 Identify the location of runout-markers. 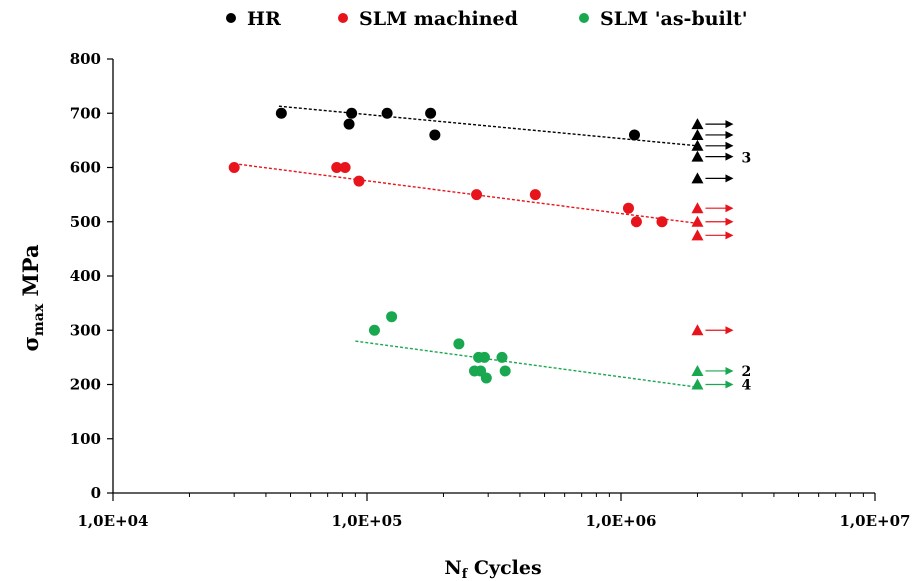
(712, 254).